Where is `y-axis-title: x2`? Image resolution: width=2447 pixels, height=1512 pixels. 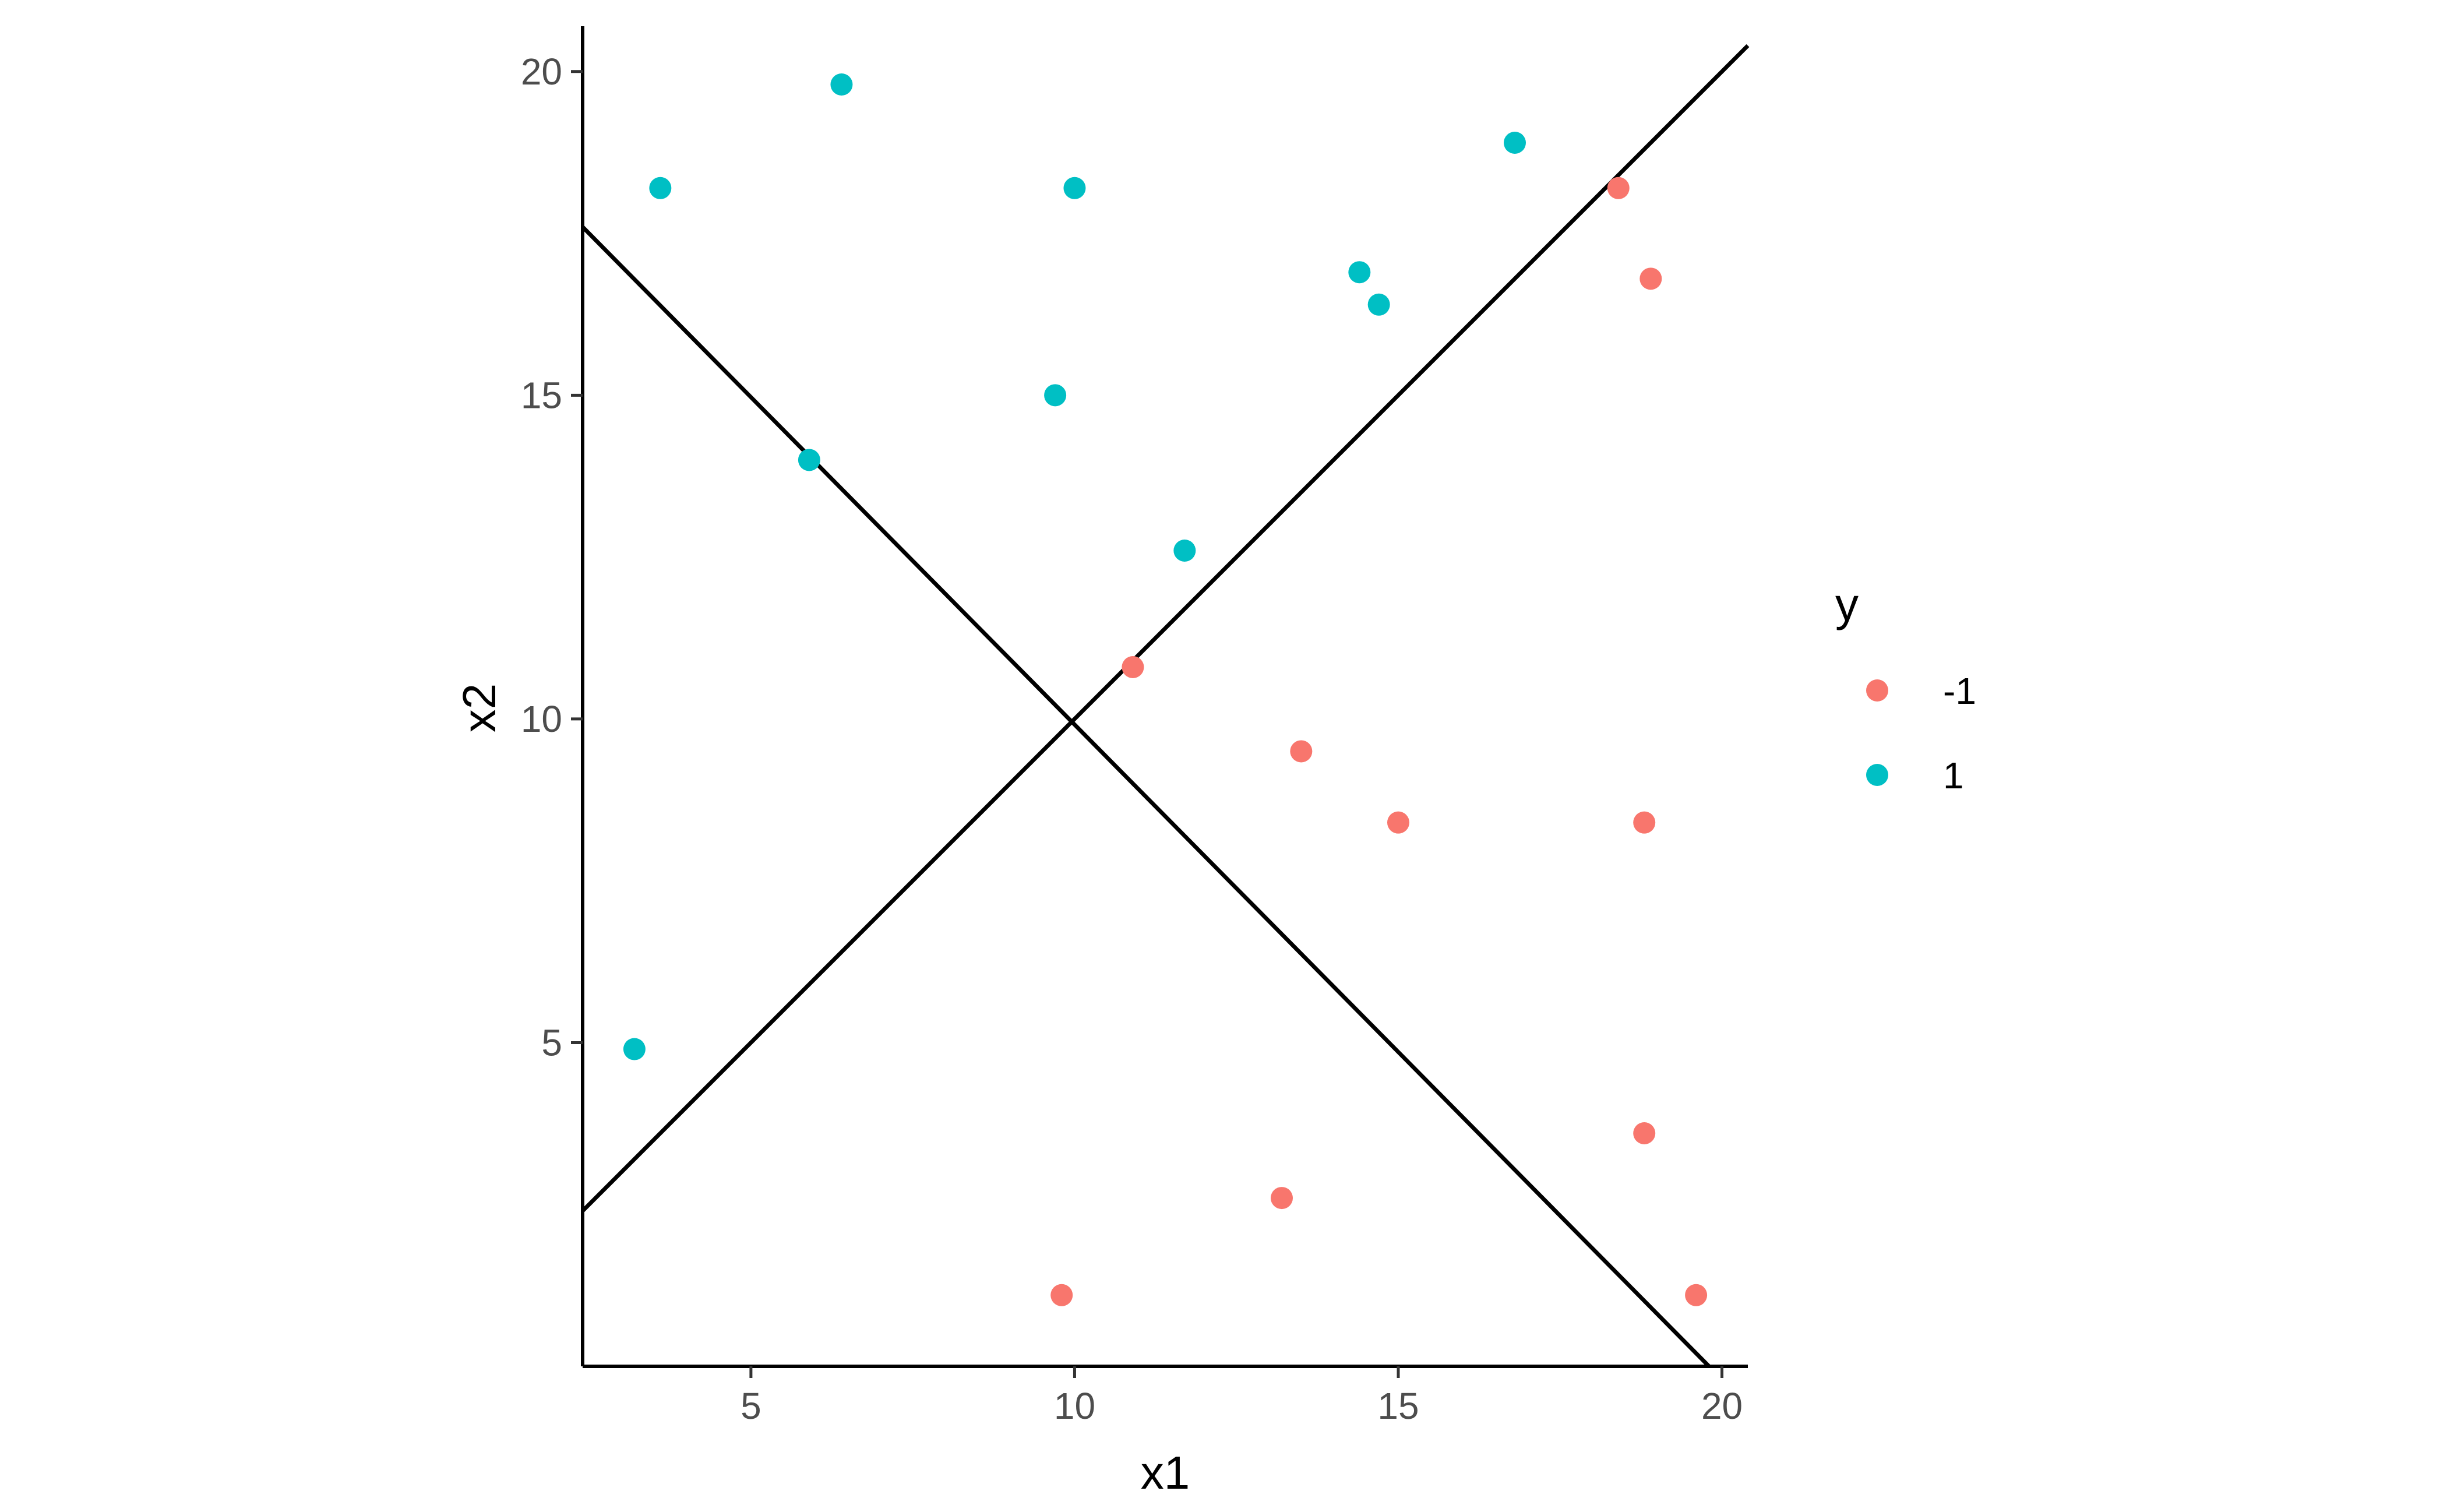 y-axis-title: x2 is located at coordinates (479, 708).